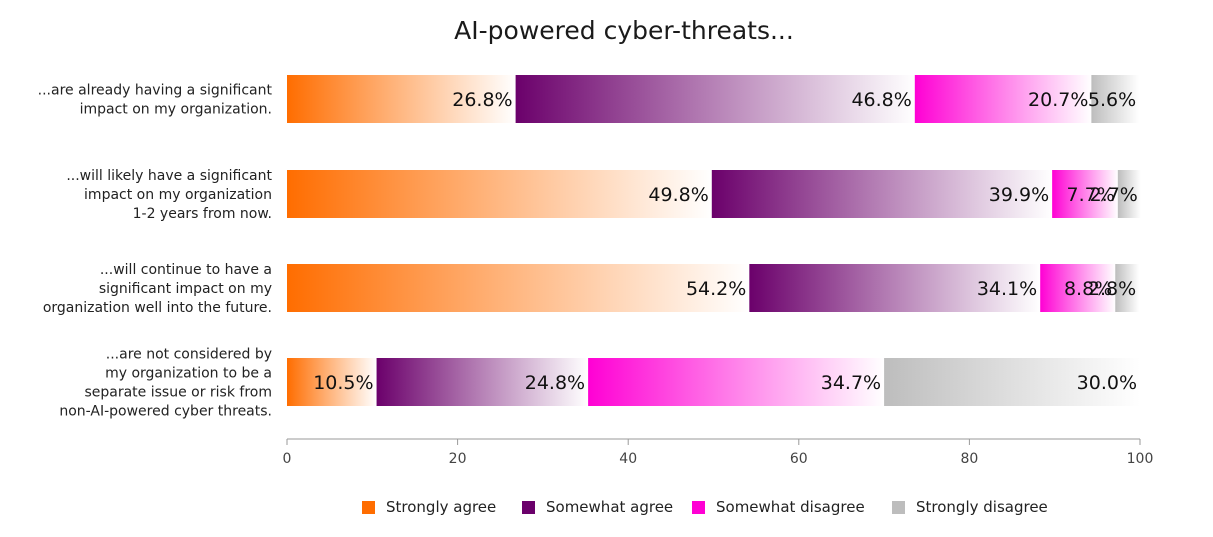 This screenshot has height=537, width=1213. I want to click on value-label-strongly-disagree-1: 5.6%, so click(1112, 100).